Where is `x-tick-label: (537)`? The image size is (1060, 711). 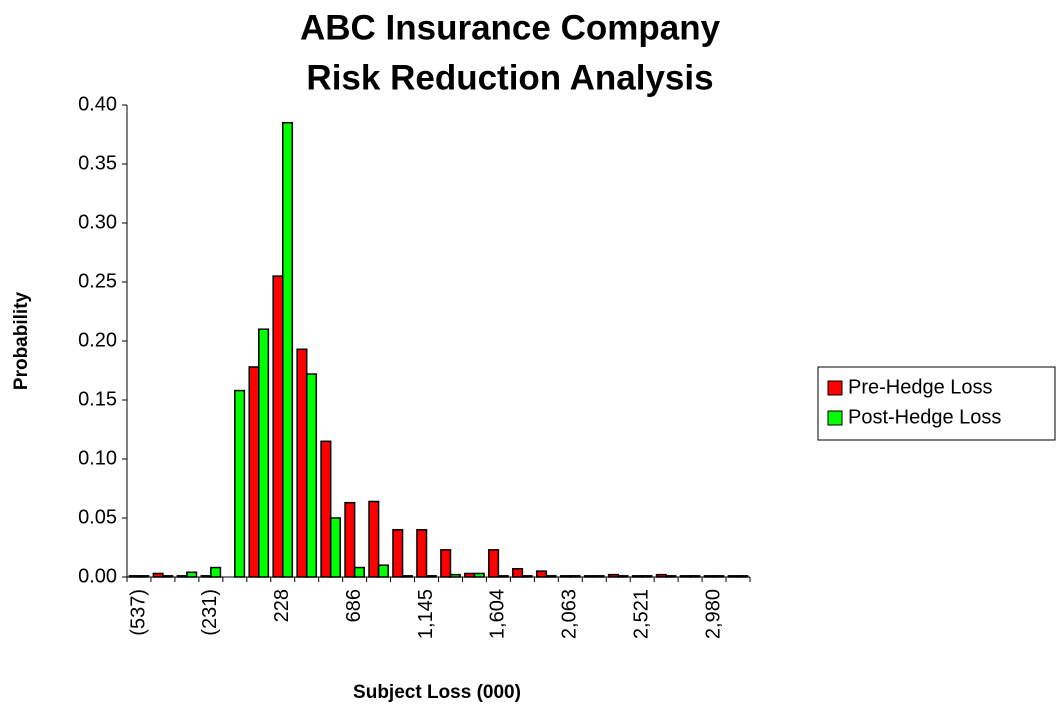 x-tick-label: (537) is located at coordinates (138, 612).